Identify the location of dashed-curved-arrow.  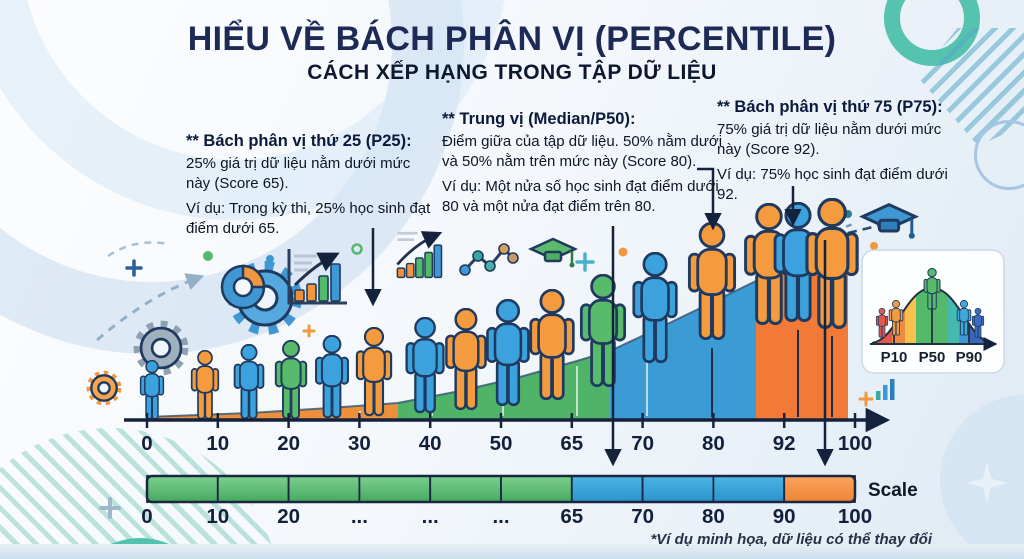
(150, 307).